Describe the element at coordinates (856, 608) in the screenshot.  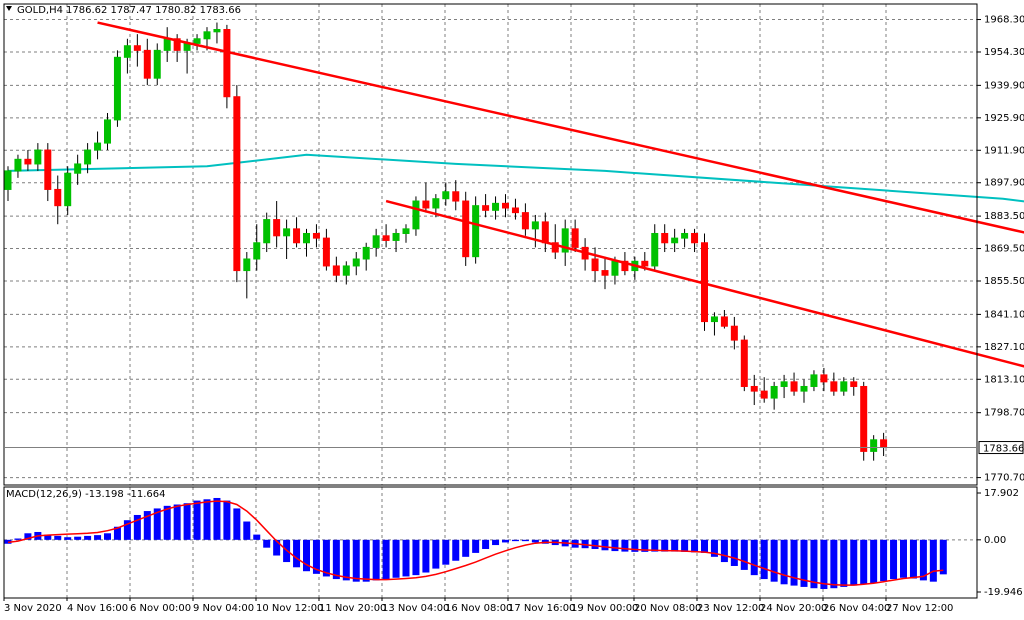
I see `time-axis-label: 26 Nov 04:00` at that location.